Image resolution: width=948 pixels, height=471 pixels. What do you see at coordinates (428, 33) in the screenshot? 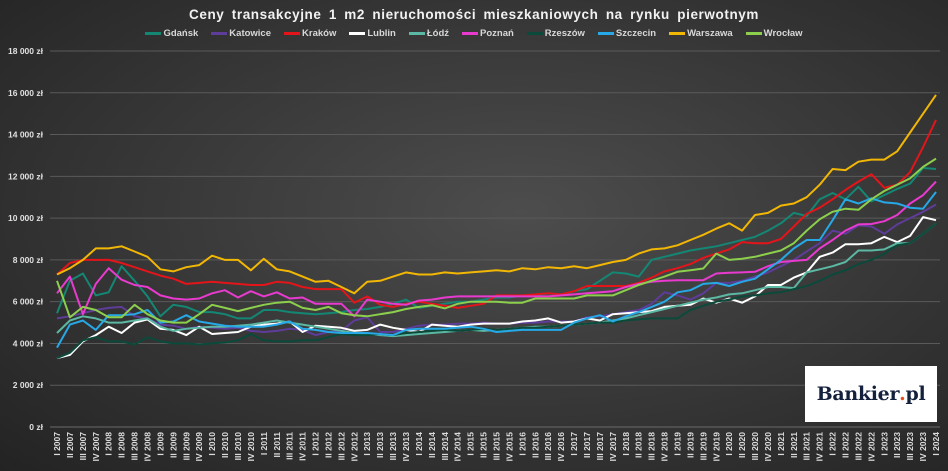
I see `legend-item: Łódź` at bounding box center [428, 33].